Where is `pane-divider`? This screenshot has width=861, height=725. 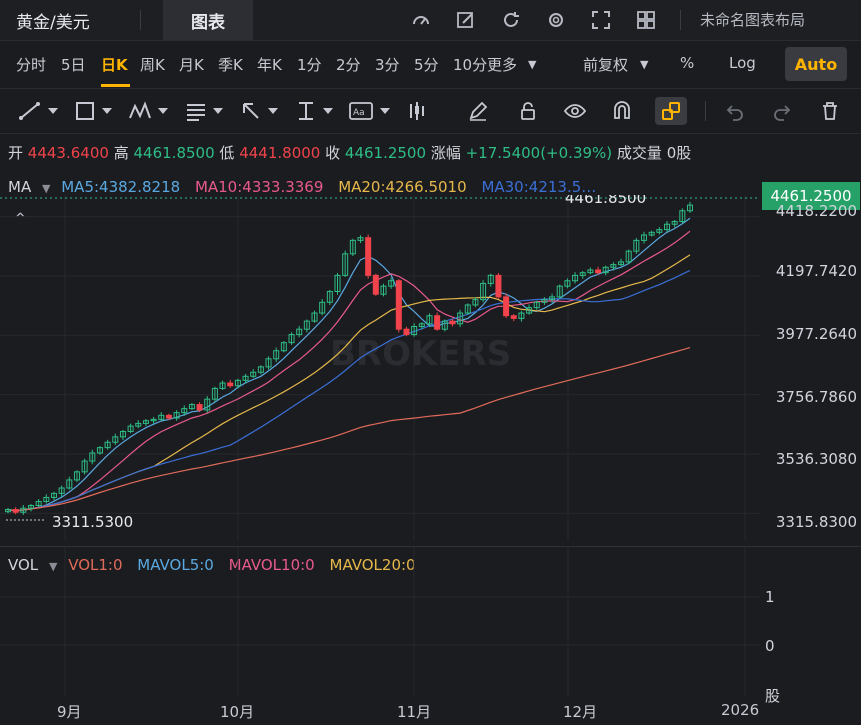 pane-divider is located at coordinates (430, 546).